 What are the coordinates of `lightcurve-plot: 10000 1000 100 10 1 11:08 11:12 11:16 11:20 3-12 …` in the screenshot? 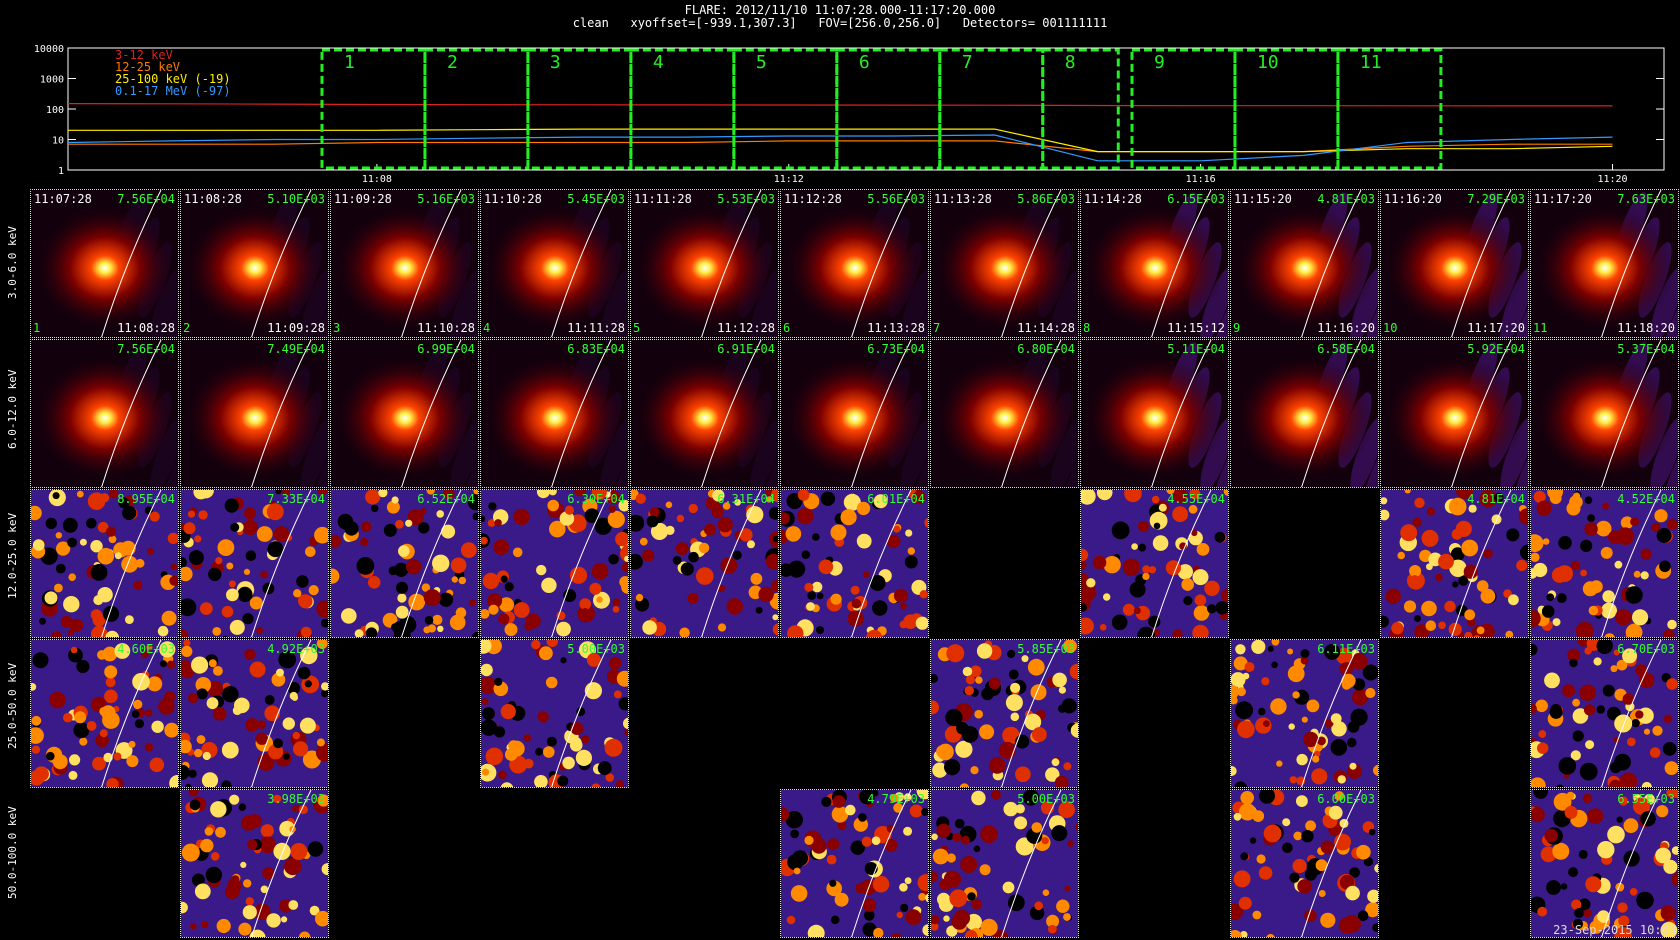 It's located at (849, 114).